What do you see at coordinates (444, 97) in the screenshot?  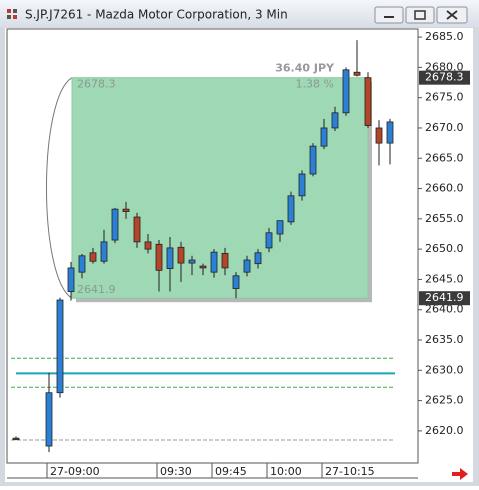 I see `y-tick-label: 2675.0` at bounding box center [444, 97].